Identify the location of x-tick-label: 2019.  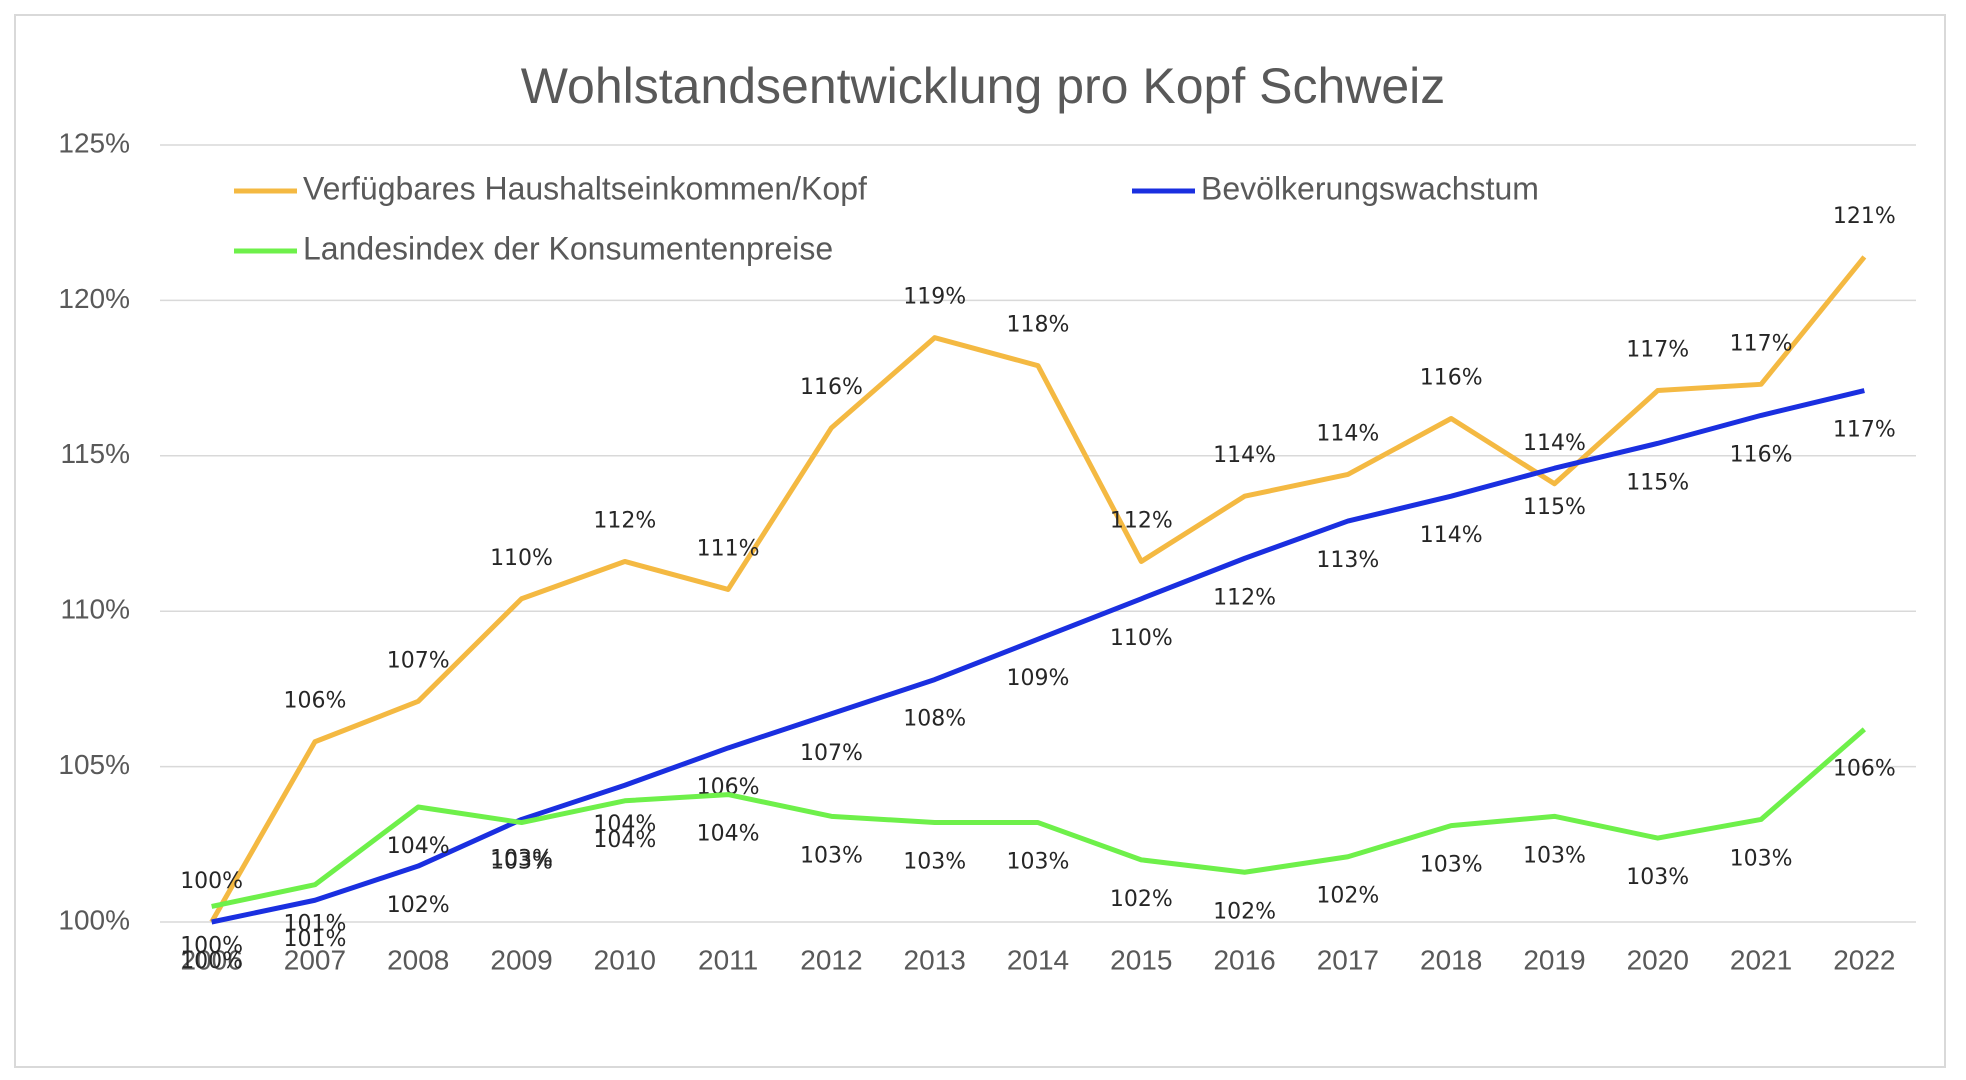
(1554, 959).